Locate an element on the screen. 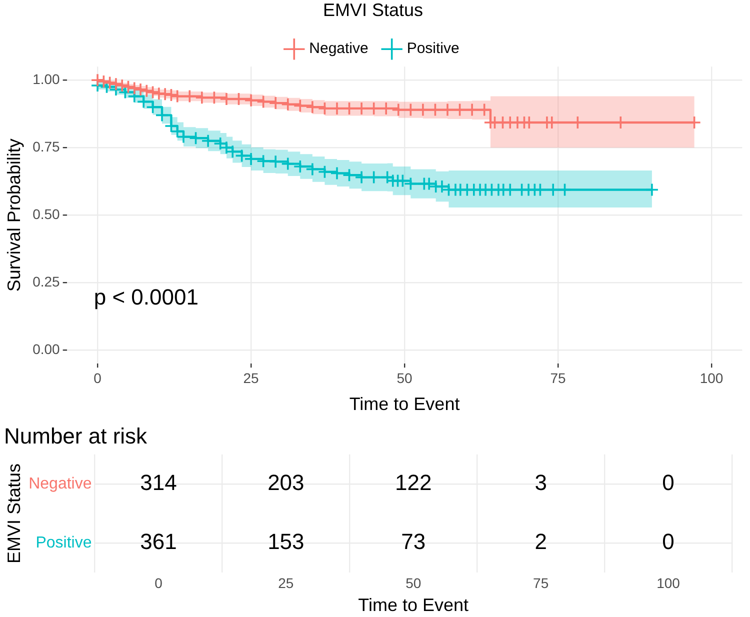  data-label: 73 is located at coordinates (413, 541).